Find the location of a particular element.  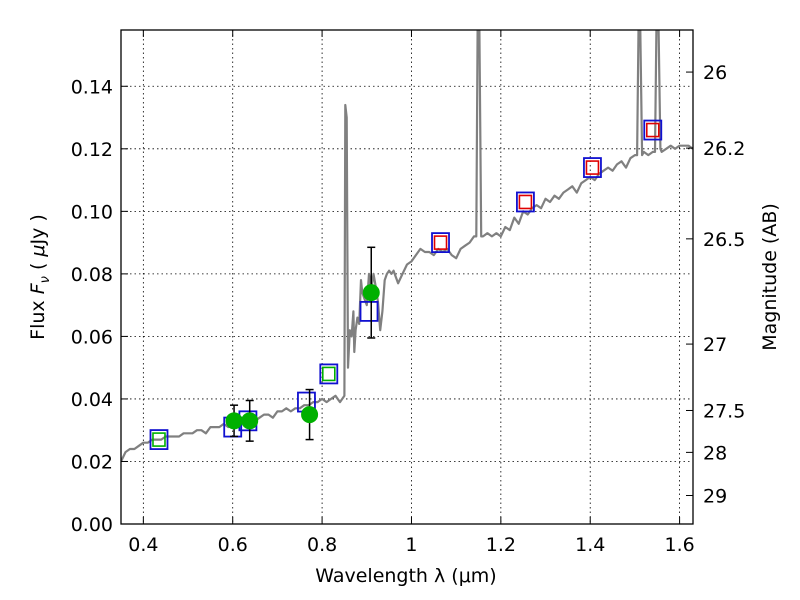

y-axis-label-unit: Jy ) is located at coordinates (38, 229).